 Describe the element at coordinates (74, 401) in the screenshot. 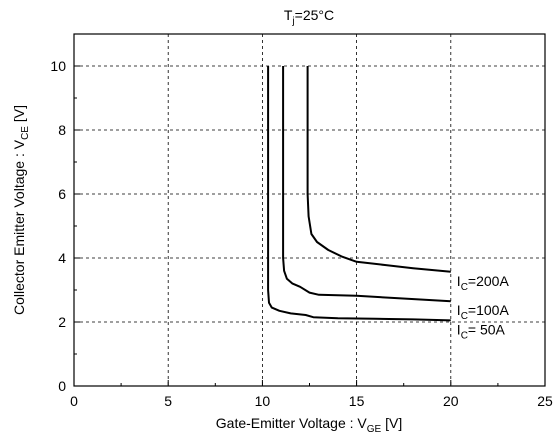

I see `x-tick-label: 0` at that location.